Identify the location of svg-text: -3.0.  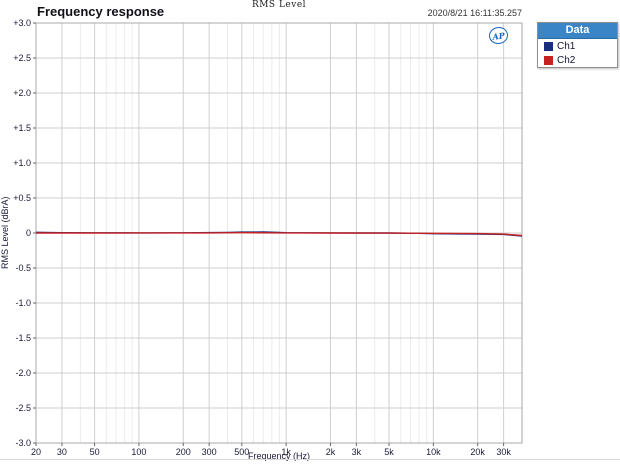
(23, 443).